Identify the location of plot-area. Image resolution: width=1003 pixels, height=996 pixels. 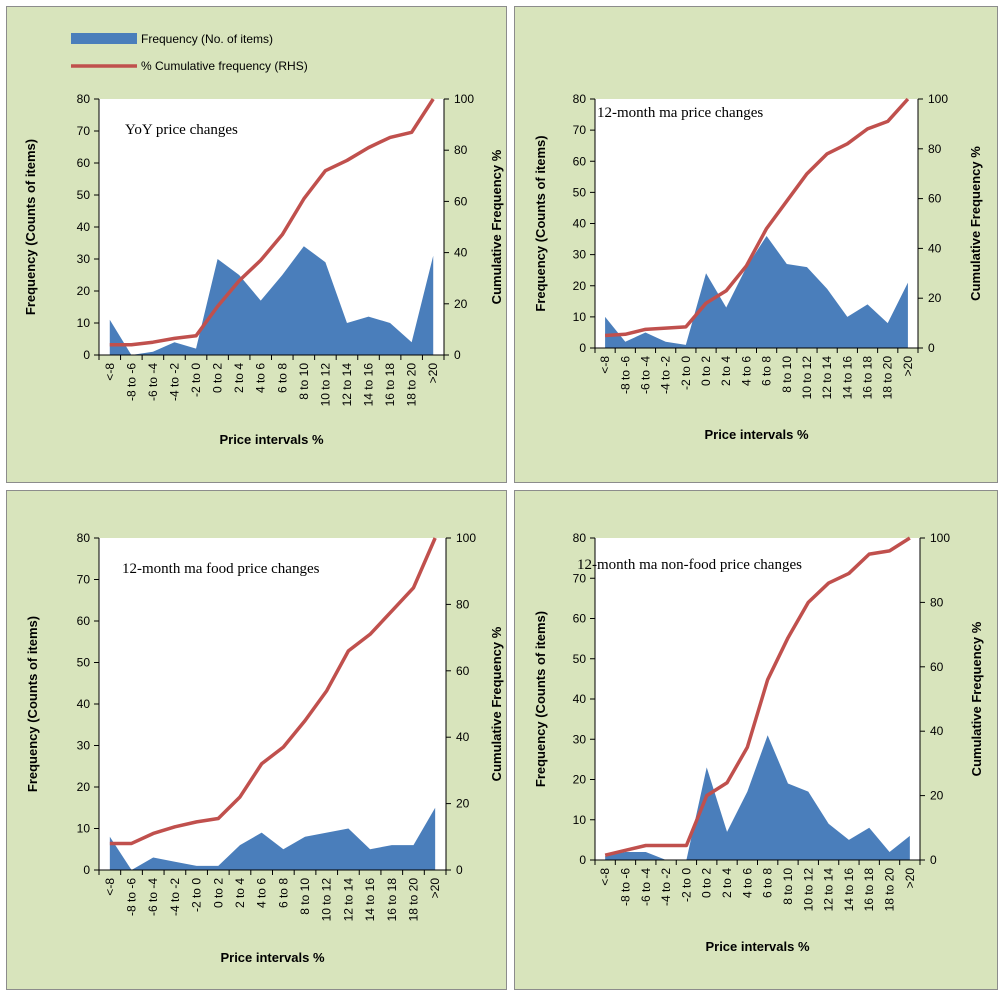
(272, 704).